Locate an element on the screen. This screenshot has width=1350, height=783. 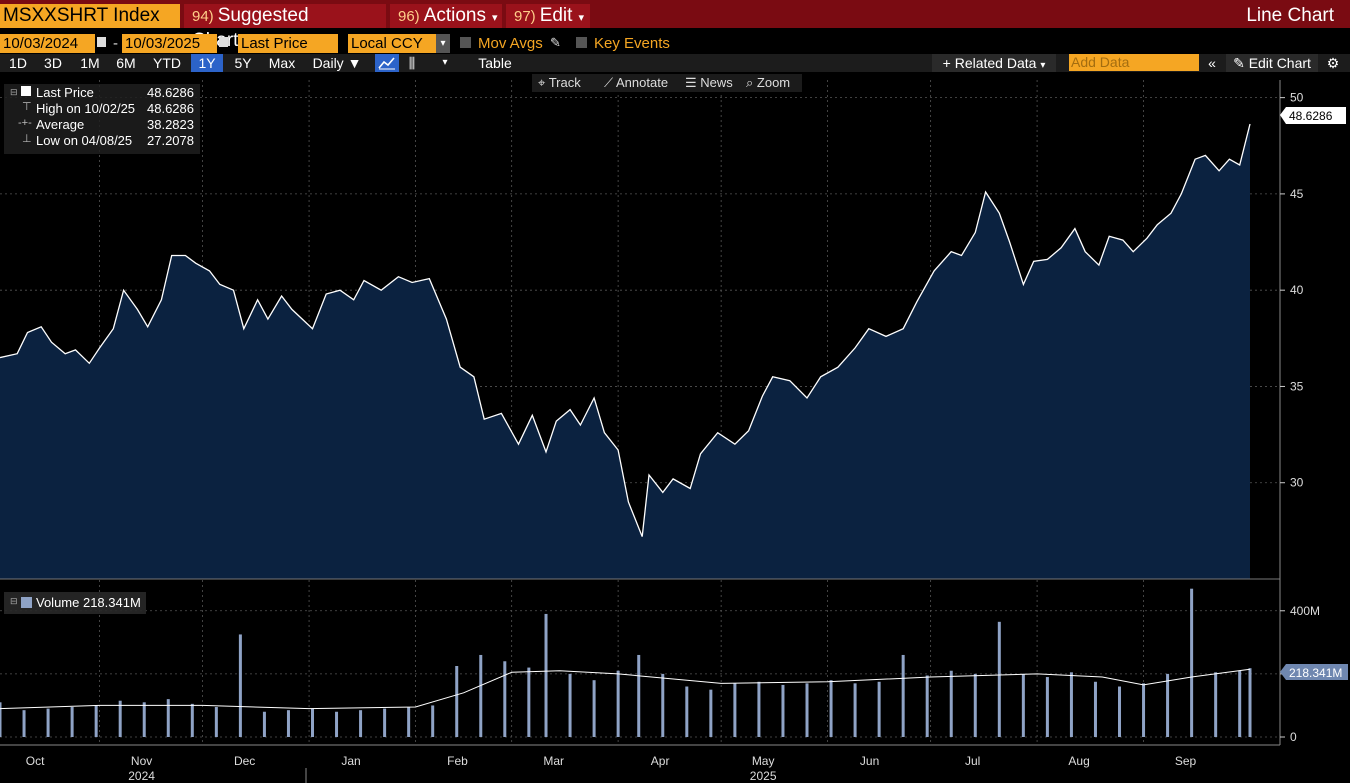
period-3d: 3D is located at coordinates (53, 63).